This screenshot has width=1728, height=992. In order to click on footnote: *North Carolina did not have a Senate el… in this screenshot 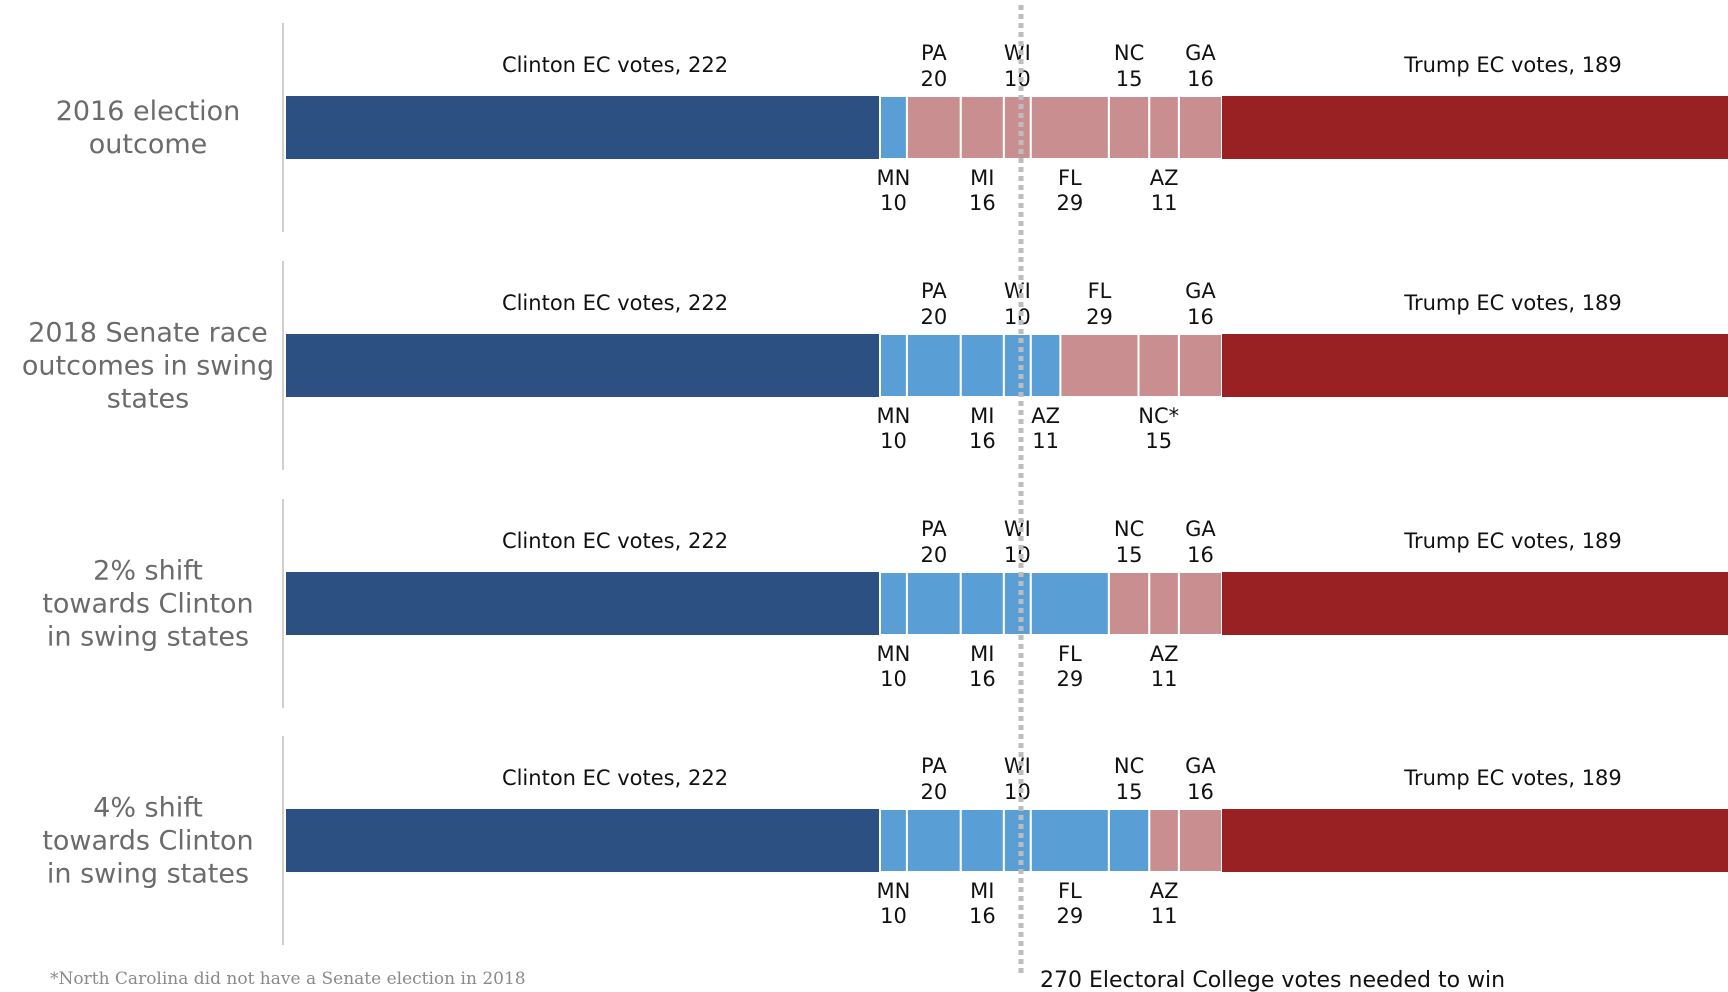, I will do `click(288, 979)`.